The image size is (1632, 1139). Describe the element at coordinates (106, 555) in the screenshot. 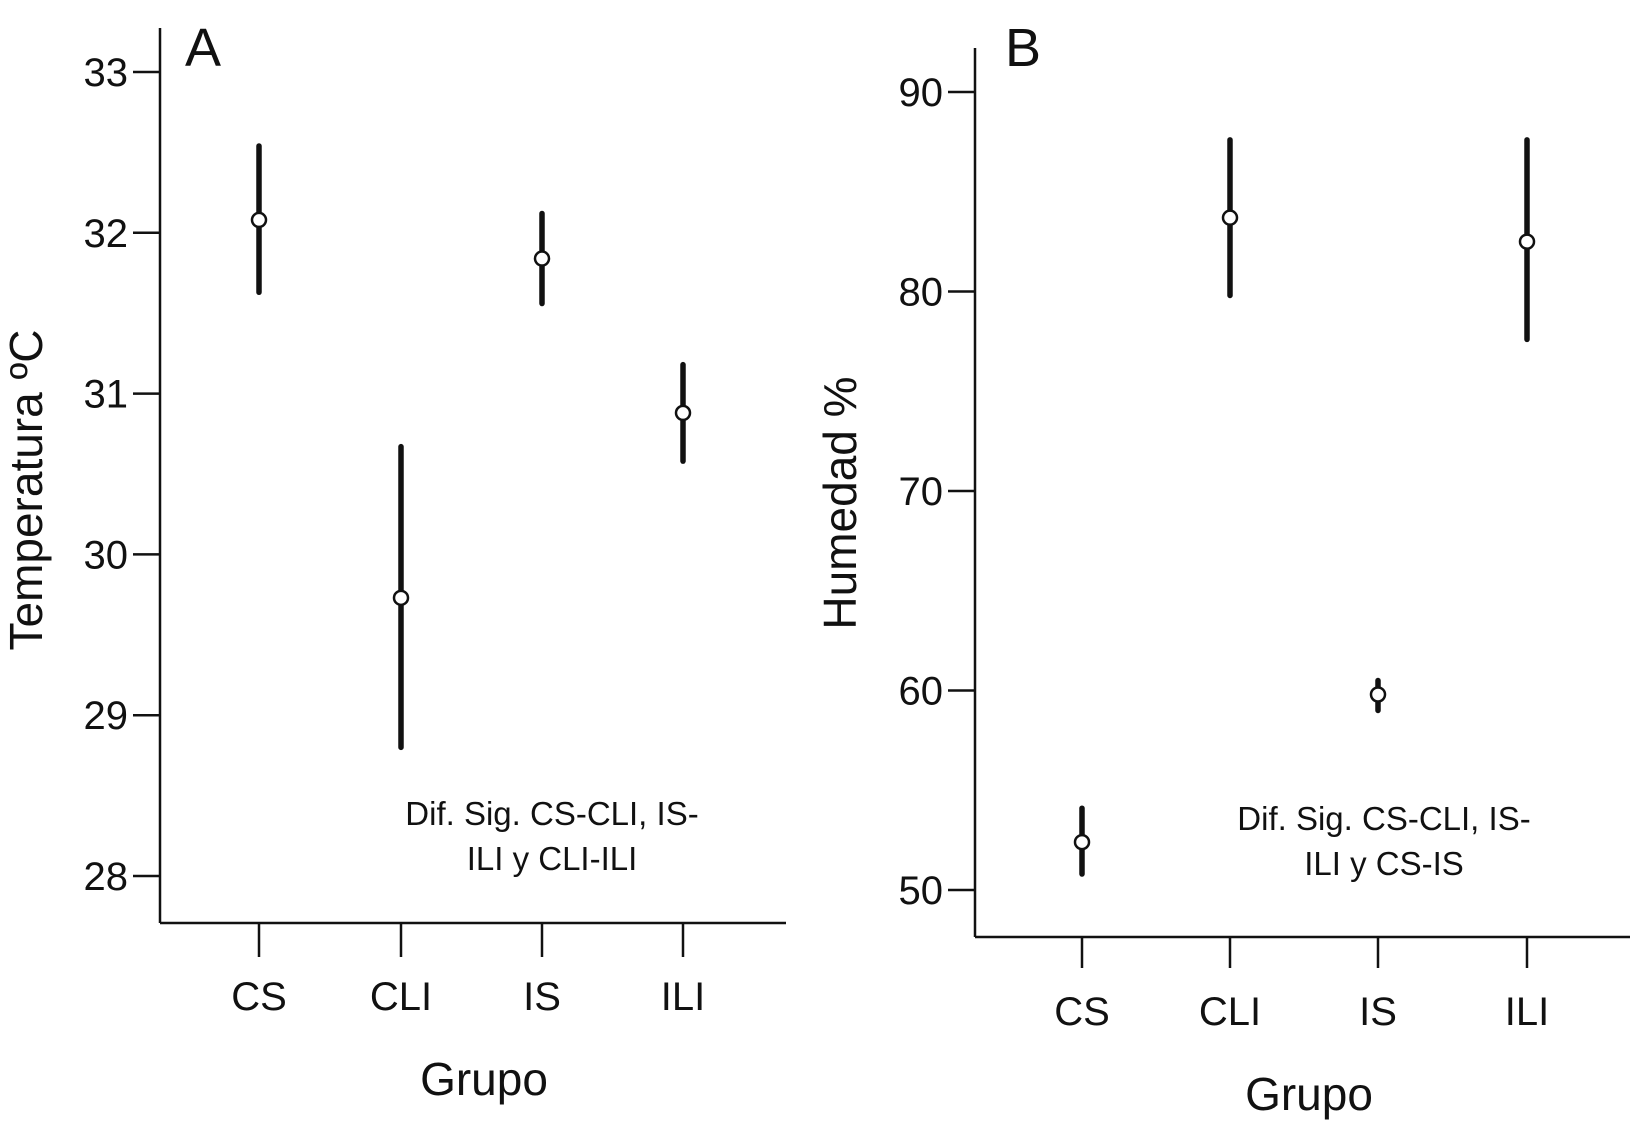

I see `y-tick-label: 30` at that location.